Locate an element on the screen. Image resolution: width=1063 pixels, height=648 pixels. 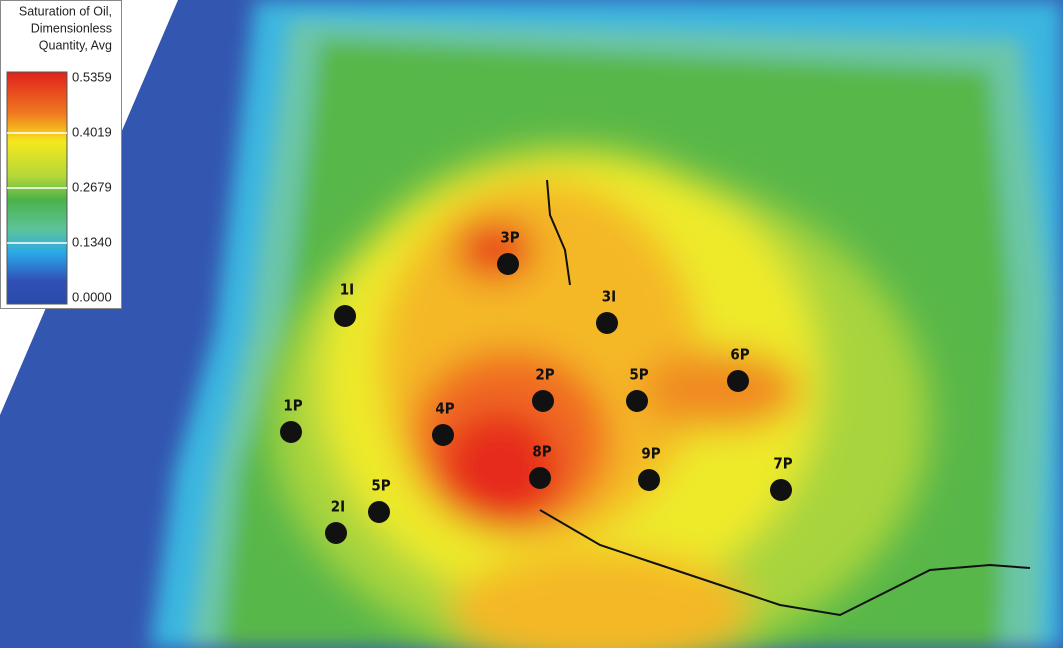
well-label: 4P is located at coordinates (444, 409).